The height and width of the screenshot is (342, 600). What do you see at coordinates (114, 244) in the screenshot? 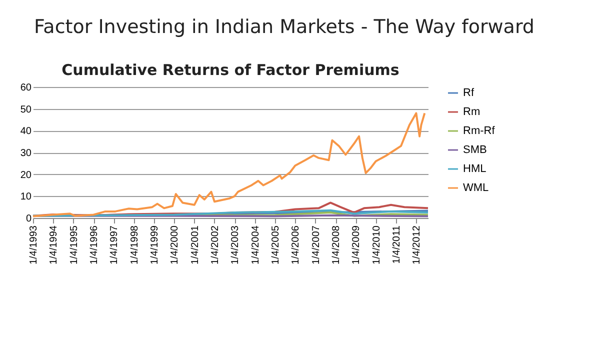
I see `x-tick-label: 1/4/1997` at bounding box center [114, 244].